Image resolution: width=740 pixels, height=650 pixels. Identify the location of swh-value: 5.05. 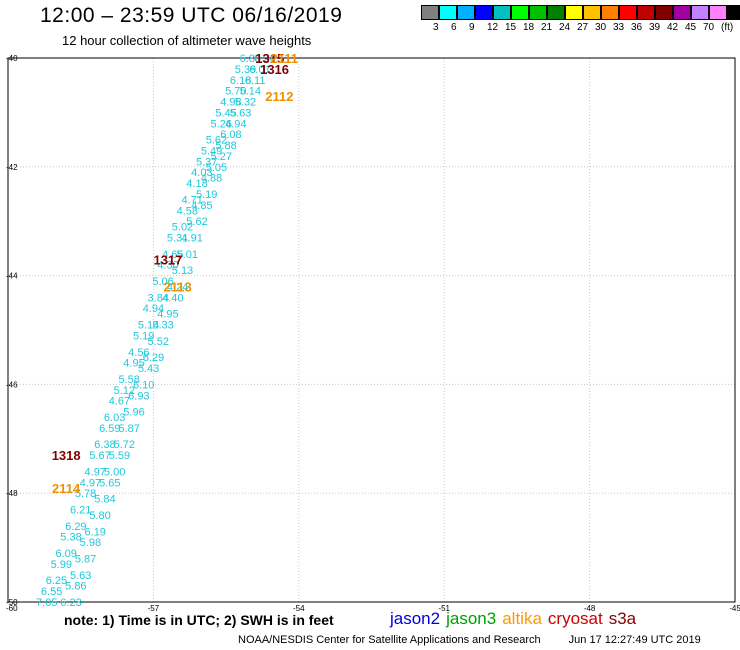
(216, 168).